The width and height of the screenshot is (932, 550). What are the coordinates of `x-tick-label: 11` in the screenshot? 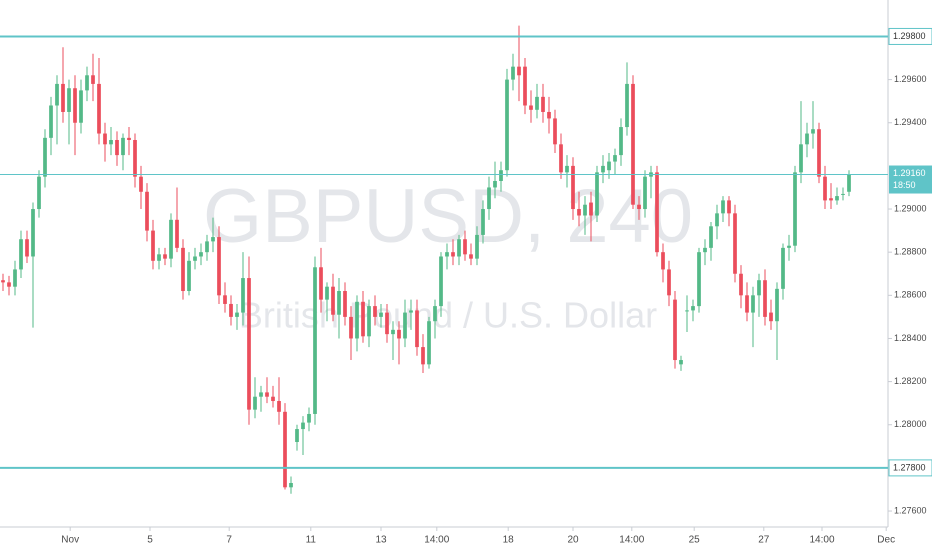 It's located at (311, 540).